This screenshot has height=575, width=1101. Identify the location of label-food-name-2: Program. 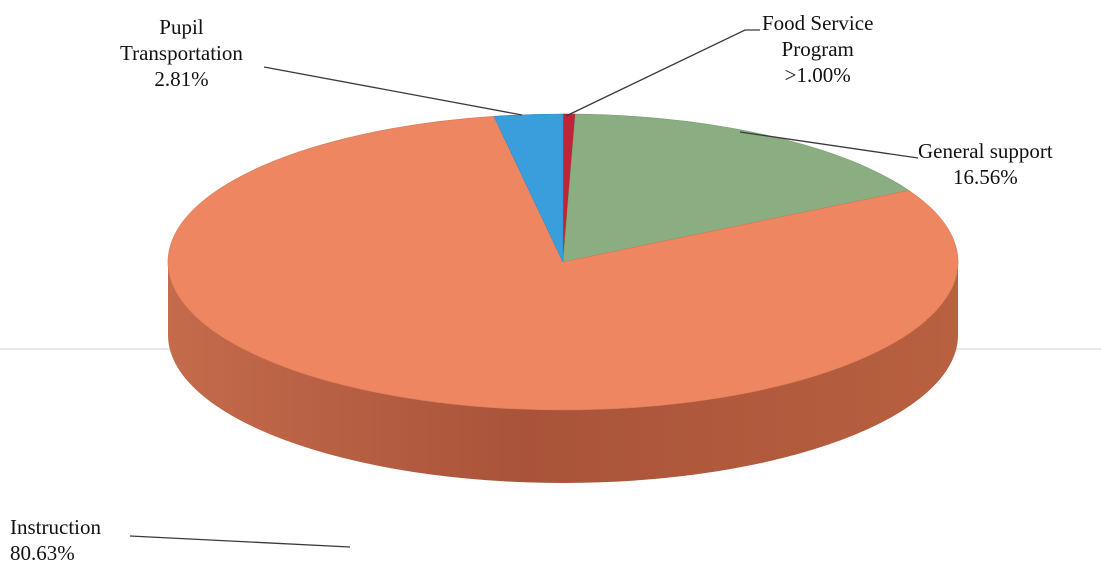
(817, 49).